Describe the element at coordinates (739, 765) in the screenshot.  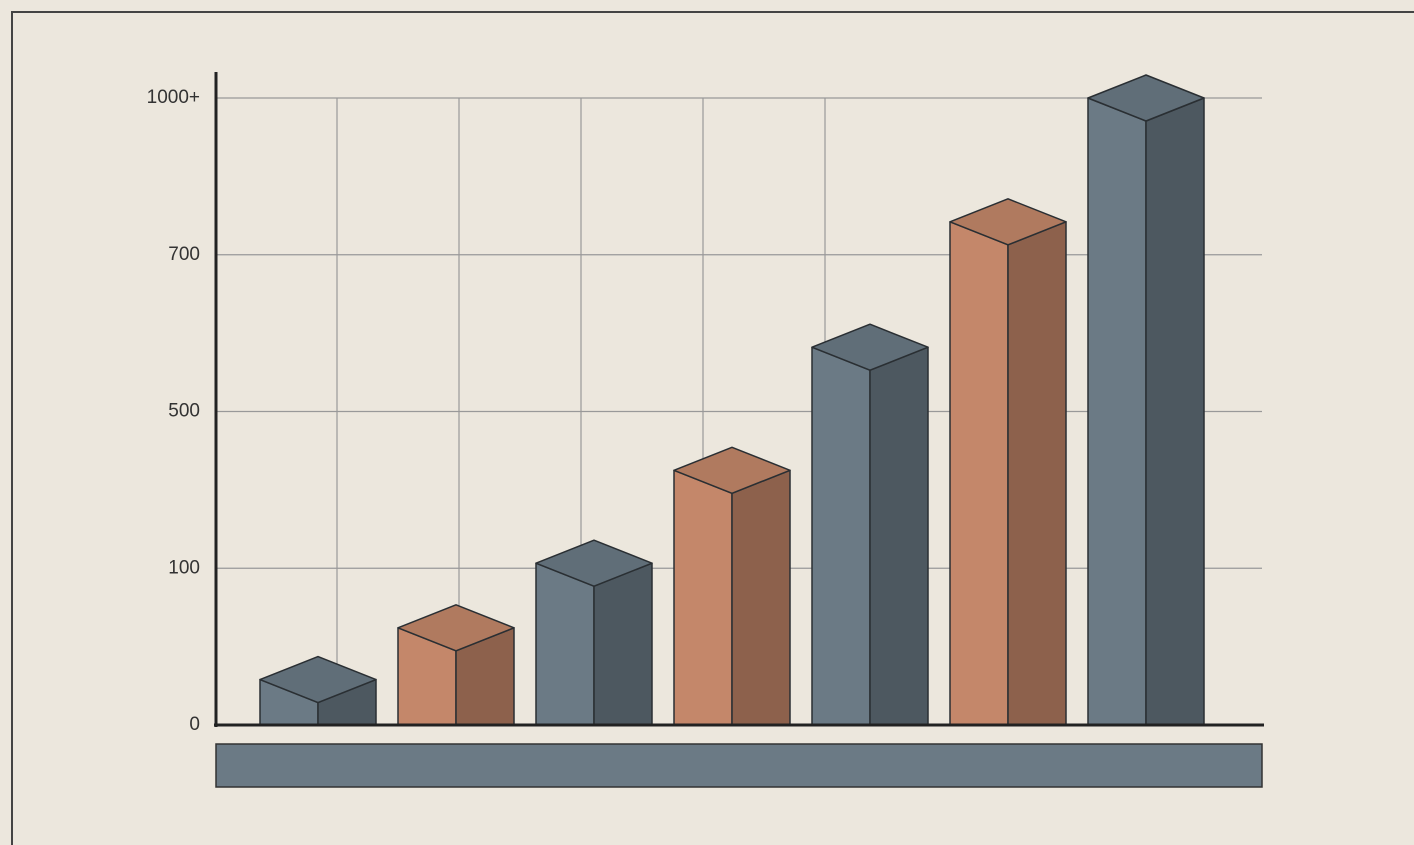
I see `base-slab` at that location.